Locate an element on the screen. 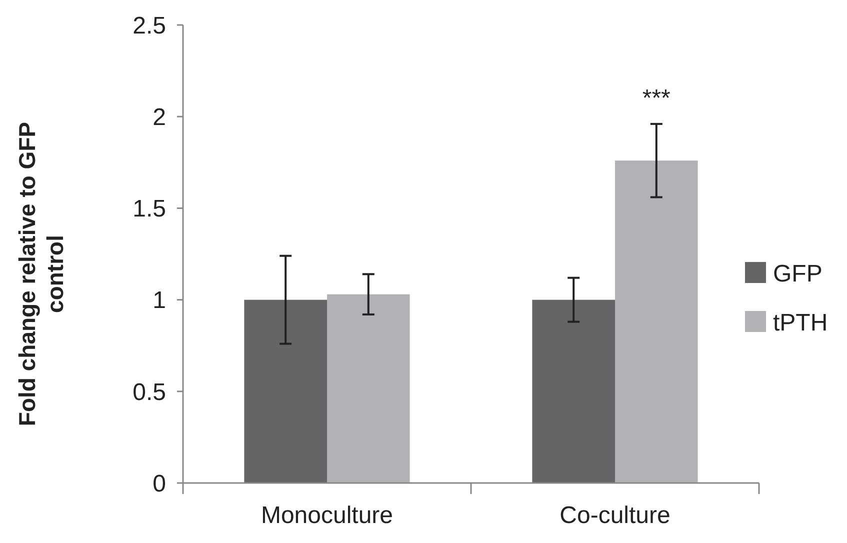 This screenshot has width=847, height=543. y-tick-label: 2.5 is located at coordinates (149, 26).